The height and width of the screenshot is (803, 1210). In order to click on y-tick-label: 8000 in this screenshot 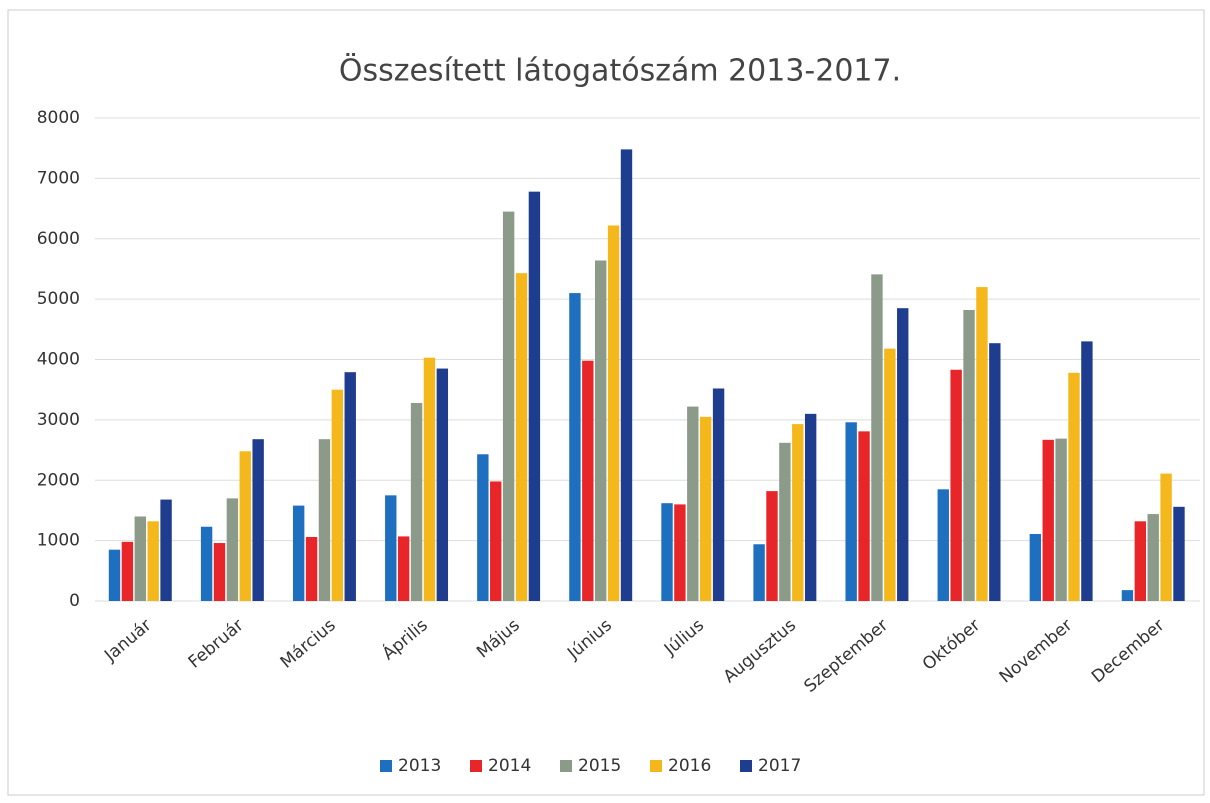, I will do `click(58, 118)`.